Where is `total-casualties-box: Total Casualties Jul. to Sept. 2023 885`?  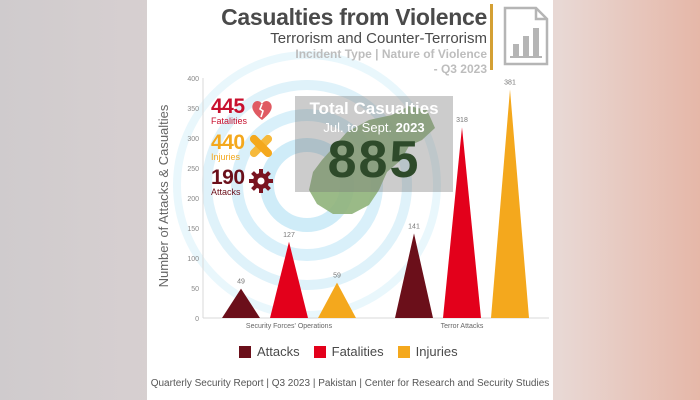
total-casualties-box: Total Casualties Jul. to Sept. 2023 885 is located at coordinates (374, 144).